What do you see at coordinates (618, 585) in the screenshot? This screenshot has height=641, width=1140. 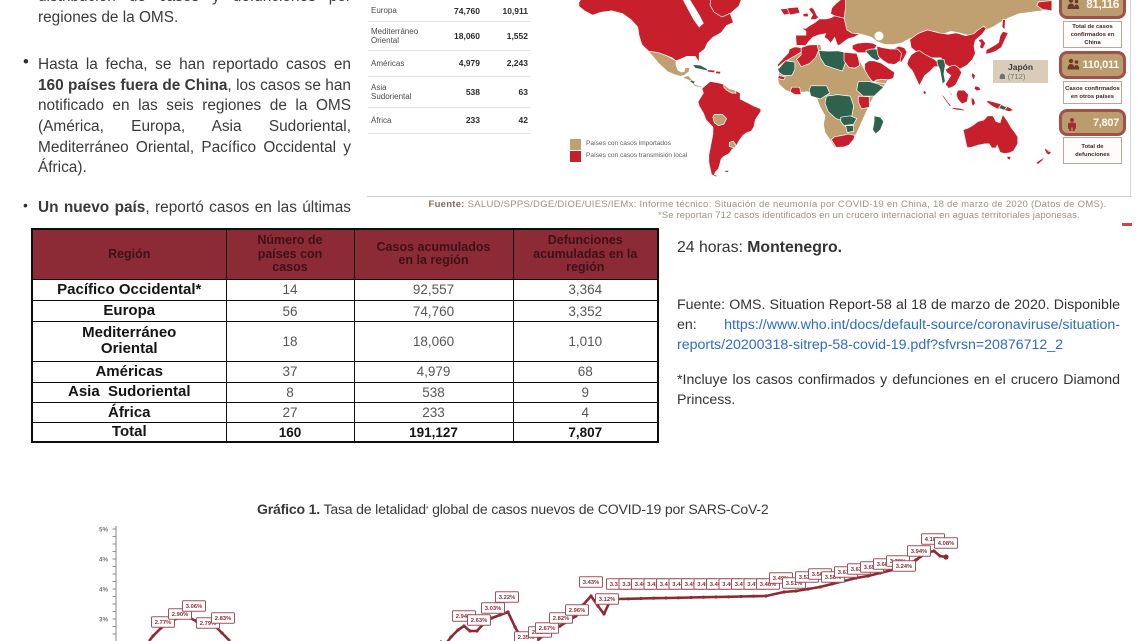 I see `svg-text: 3.31%` at bounding box center [618, 585].